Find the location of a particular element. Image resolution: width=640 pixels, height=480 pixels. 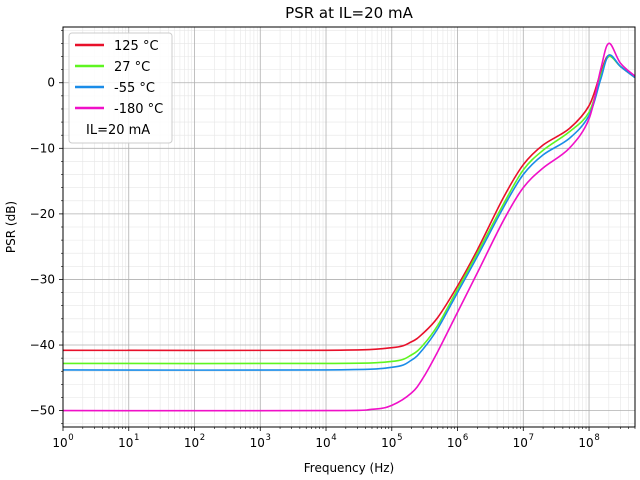

legend-box is located at coordinates (120, 88).